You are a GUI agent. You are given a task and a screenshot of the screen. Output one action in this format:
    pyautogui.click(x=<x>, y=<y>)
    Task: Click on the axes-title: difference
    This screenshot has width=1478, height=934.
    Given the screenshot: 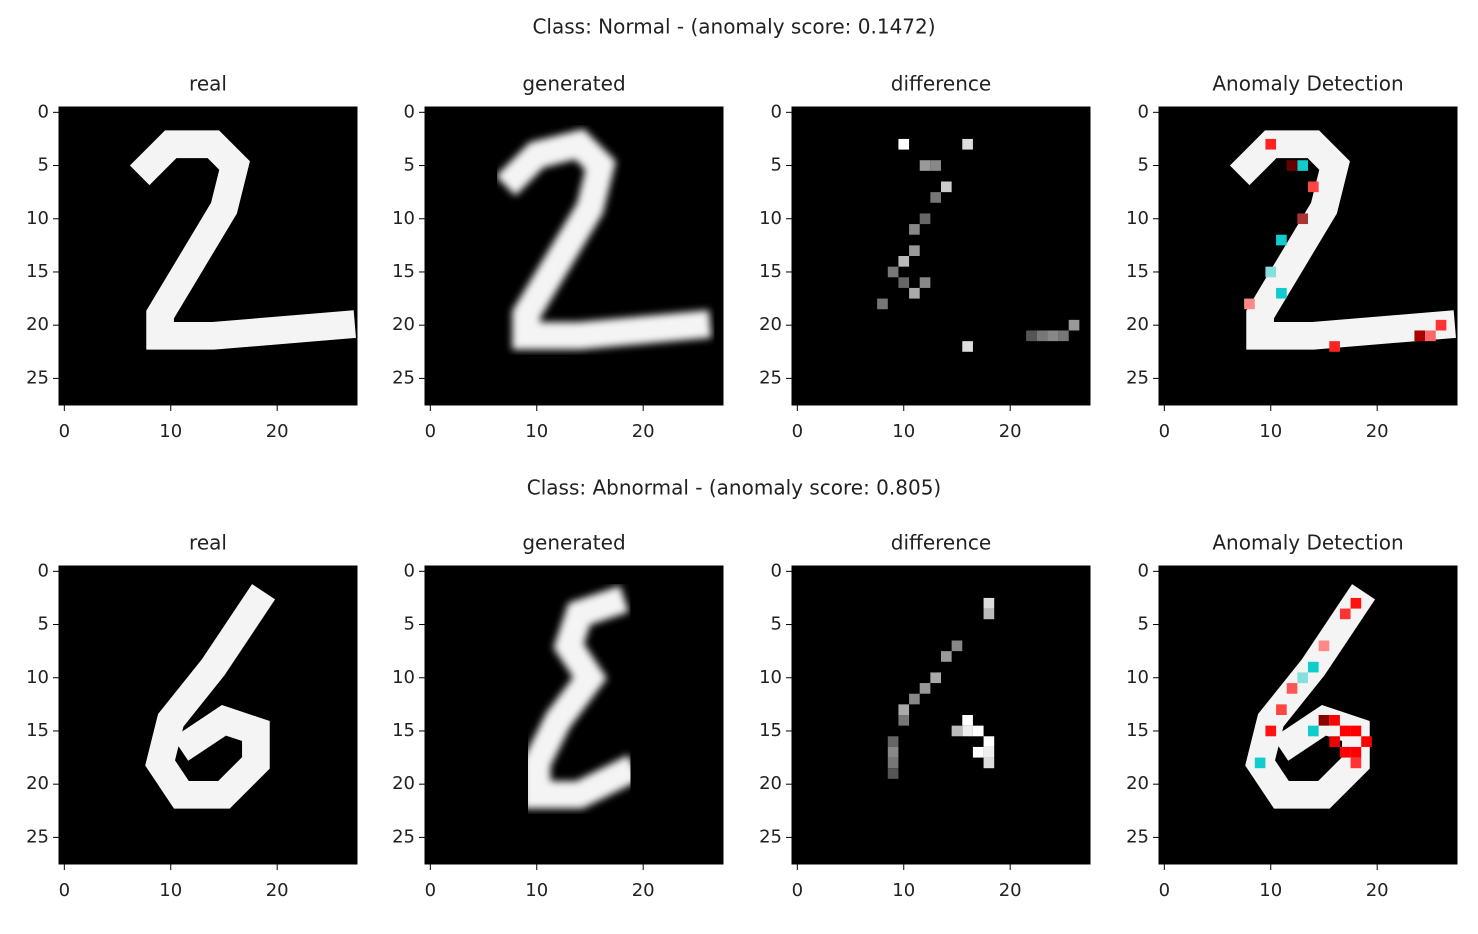 What is the action you would take?
    pyautogui.click(x=941, y=84)
    